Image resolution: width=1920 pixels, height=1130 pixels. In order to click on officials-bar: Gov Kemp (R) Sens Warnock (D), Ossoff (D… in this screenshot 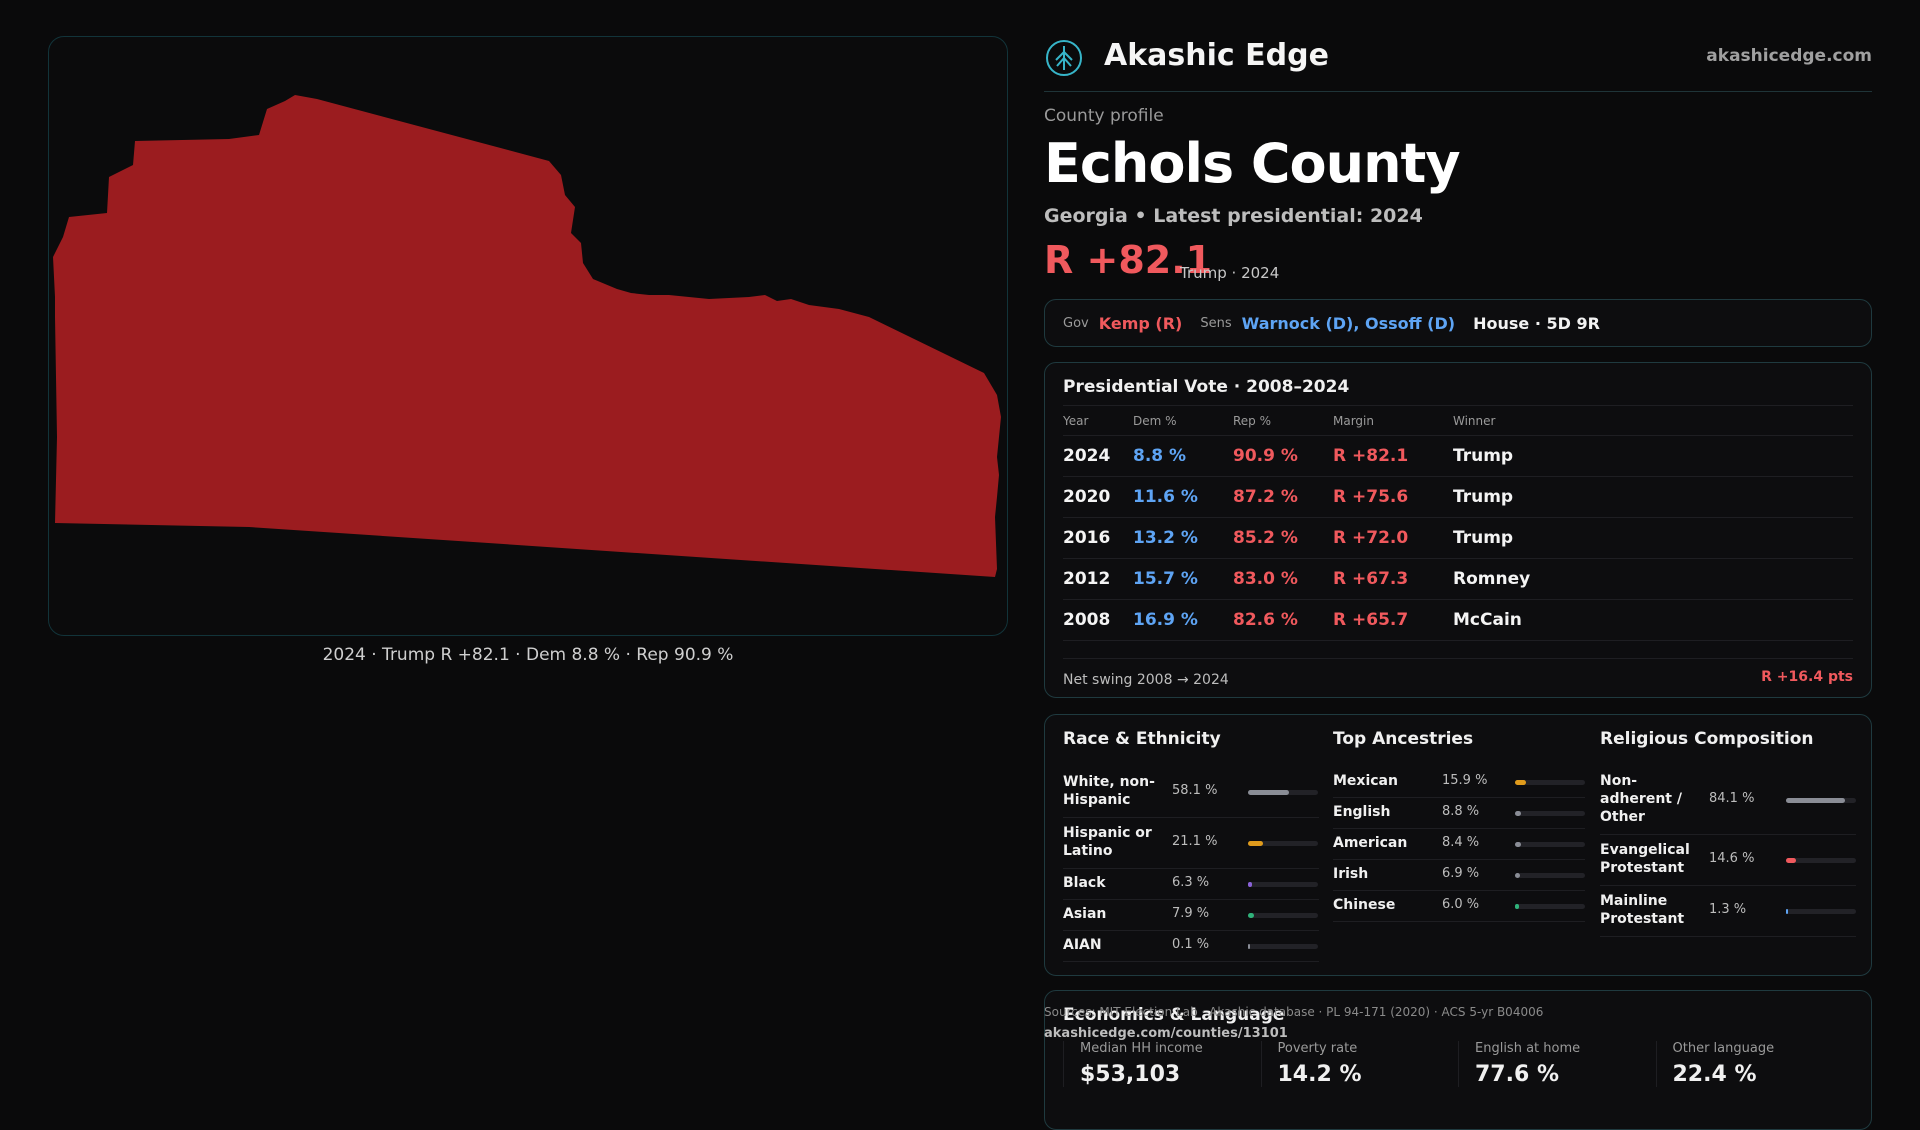, I will do `click(1458, 323)`.